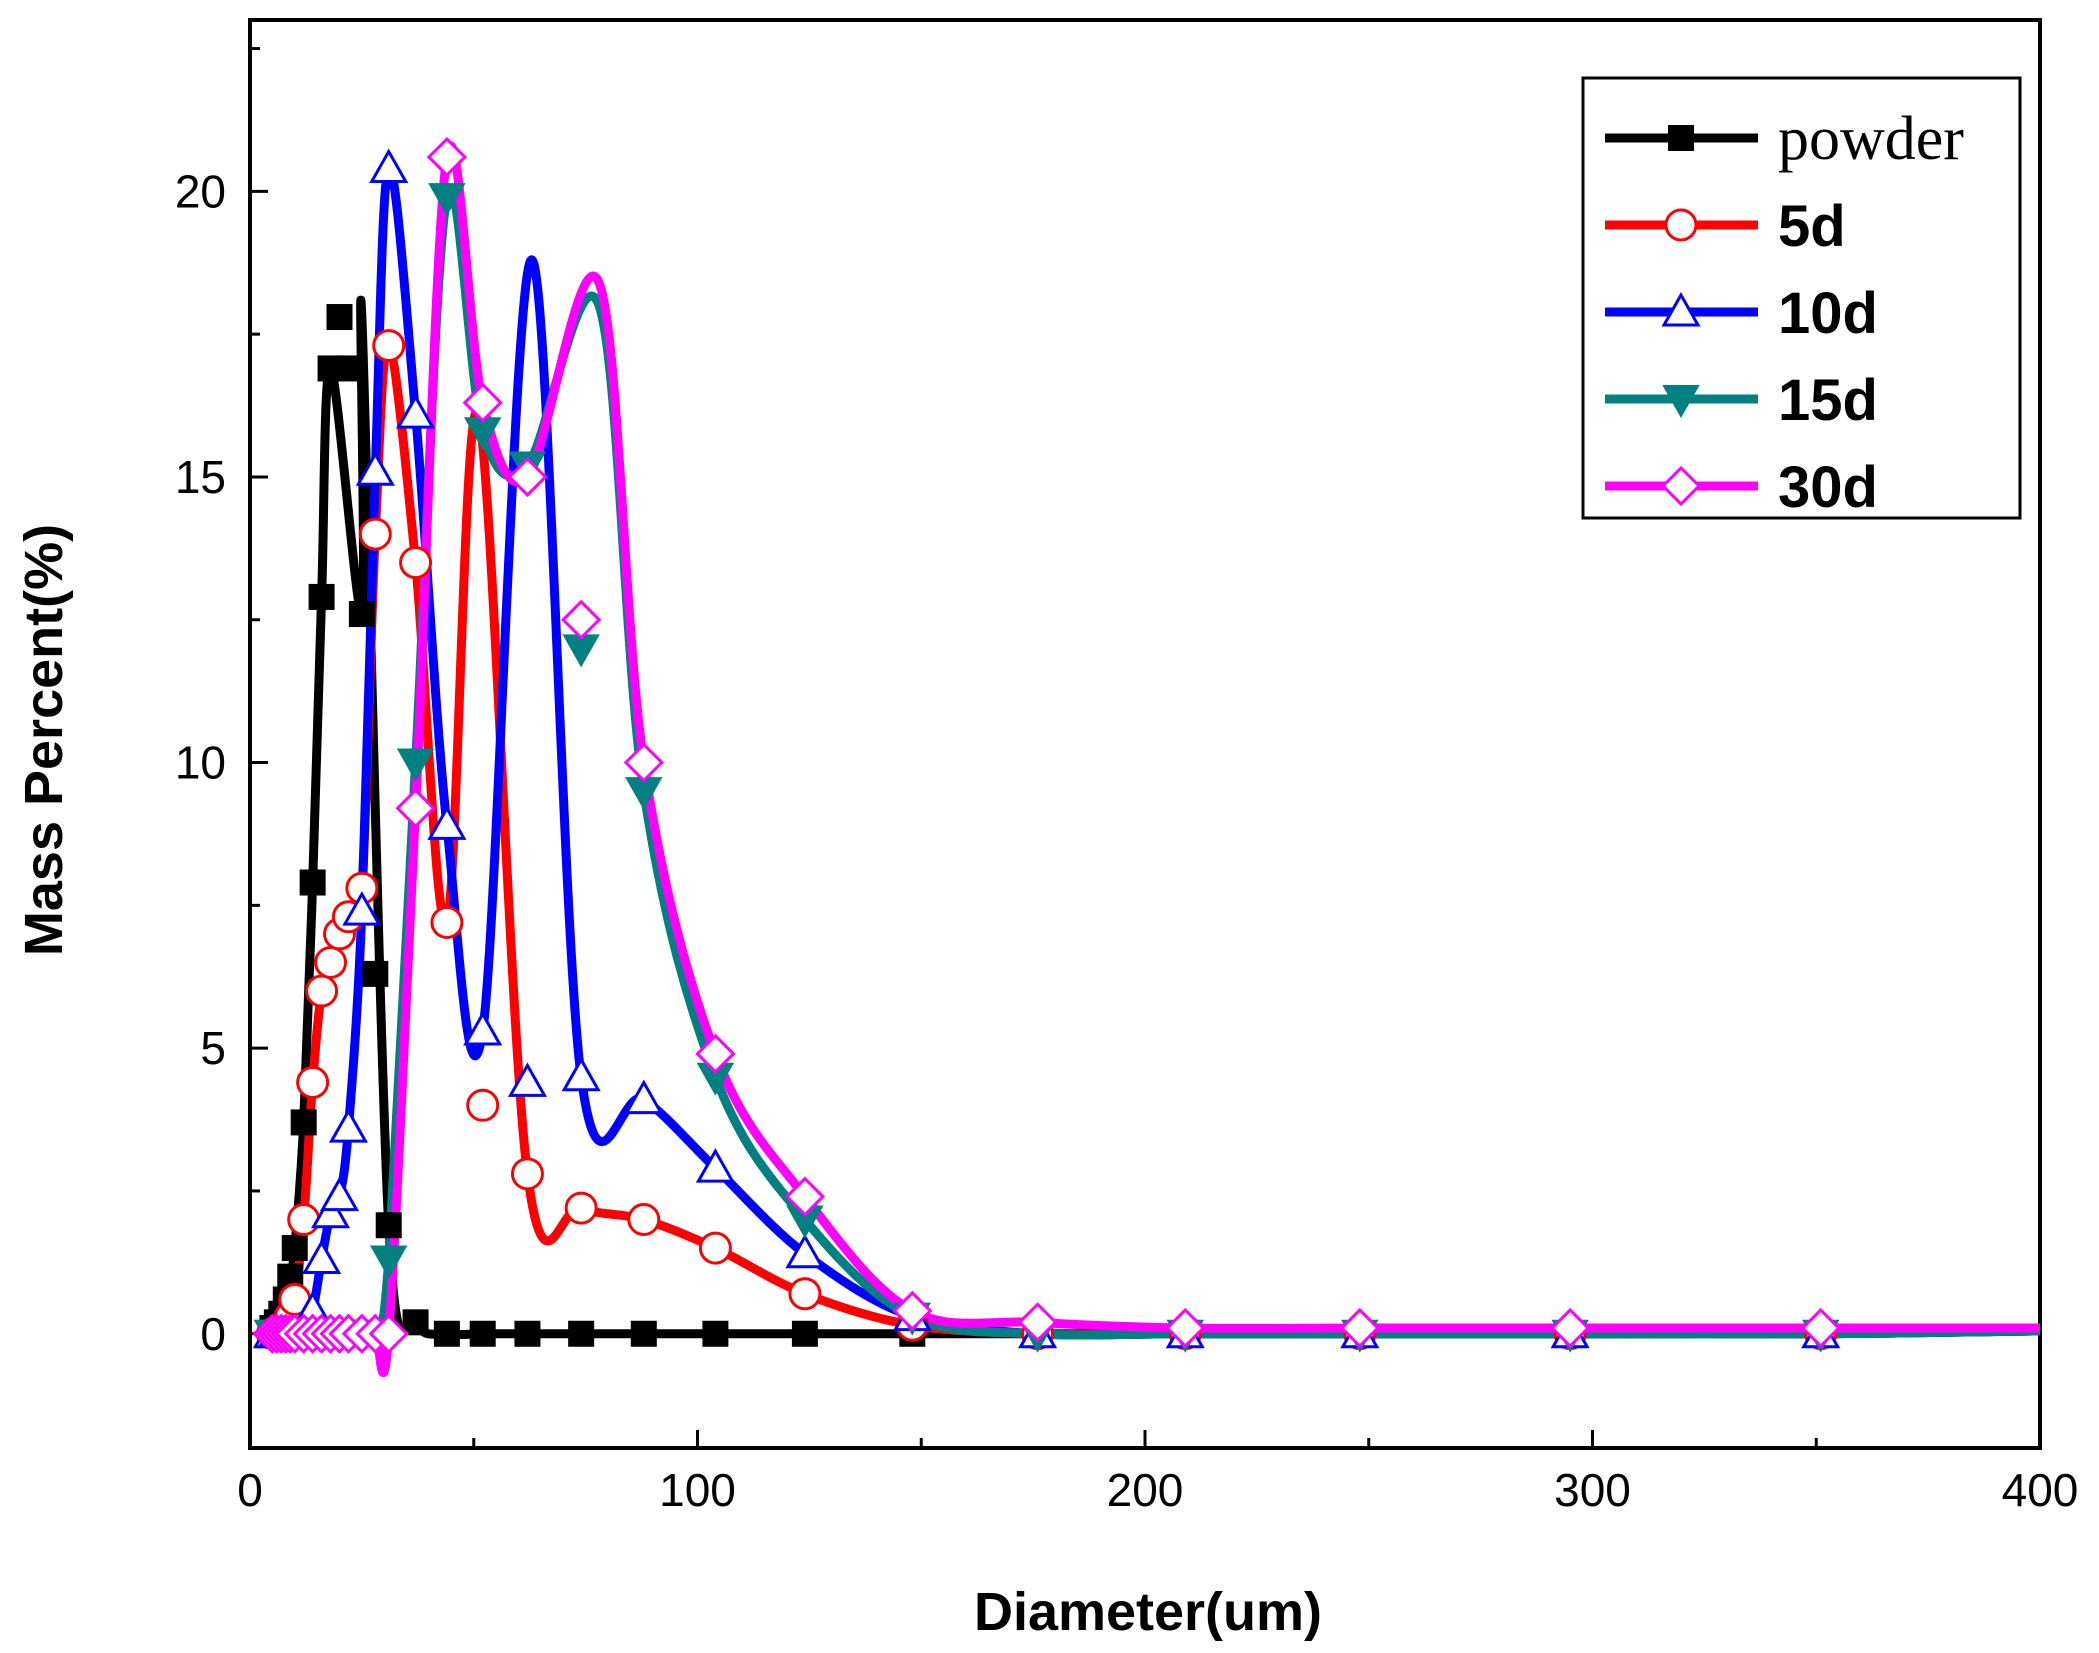 Image resolution: width=2099 pixels, height=1653 pixels. Describe the element at coordinates (1681, 225) in the screenshot. I see `legend-marker-5d` at that location.